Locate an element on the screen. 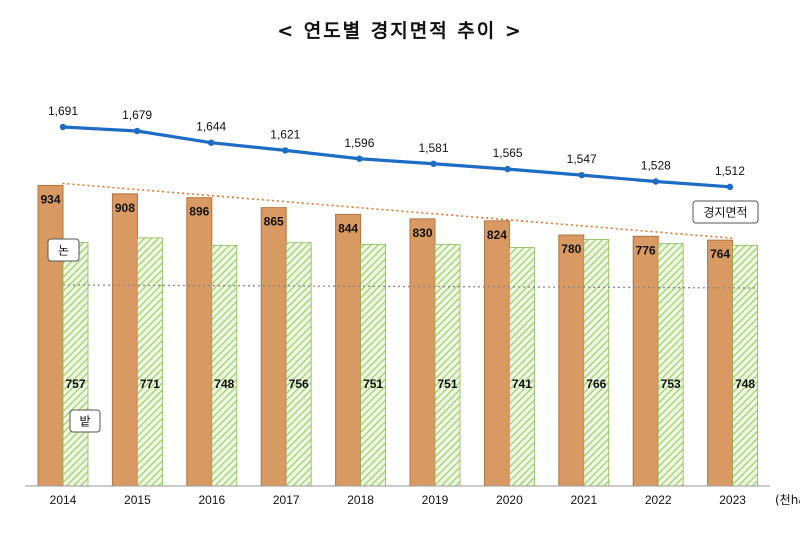  legend-field-label-box is located at coordinates (85, 421).